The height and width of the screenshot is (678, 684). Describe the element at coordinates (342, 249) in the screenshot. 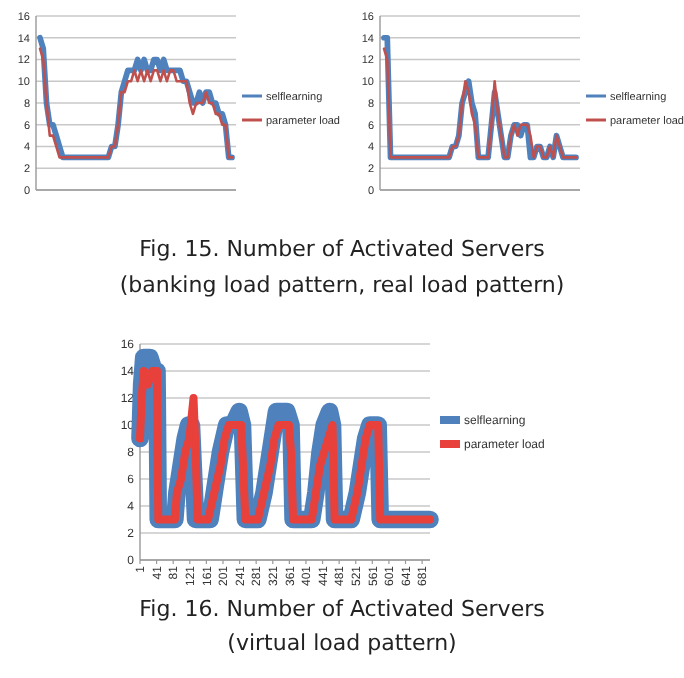

I see `caption: Fig. 15. Number of Activated Servers` at that location.